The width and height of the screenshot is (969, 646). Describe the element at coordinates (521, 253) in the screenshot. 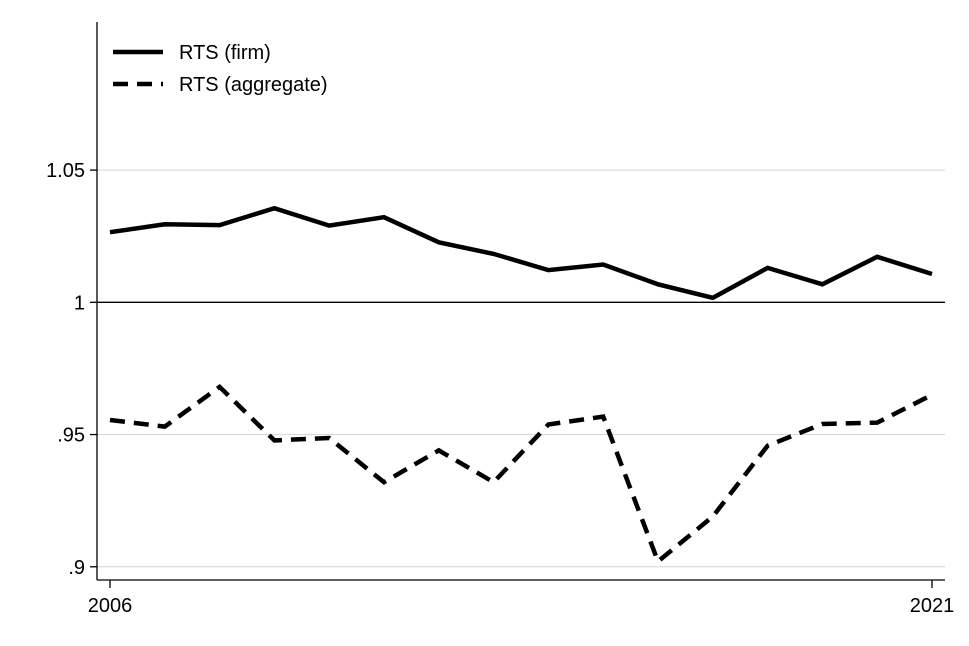

I see `series-firm-line` at that location.